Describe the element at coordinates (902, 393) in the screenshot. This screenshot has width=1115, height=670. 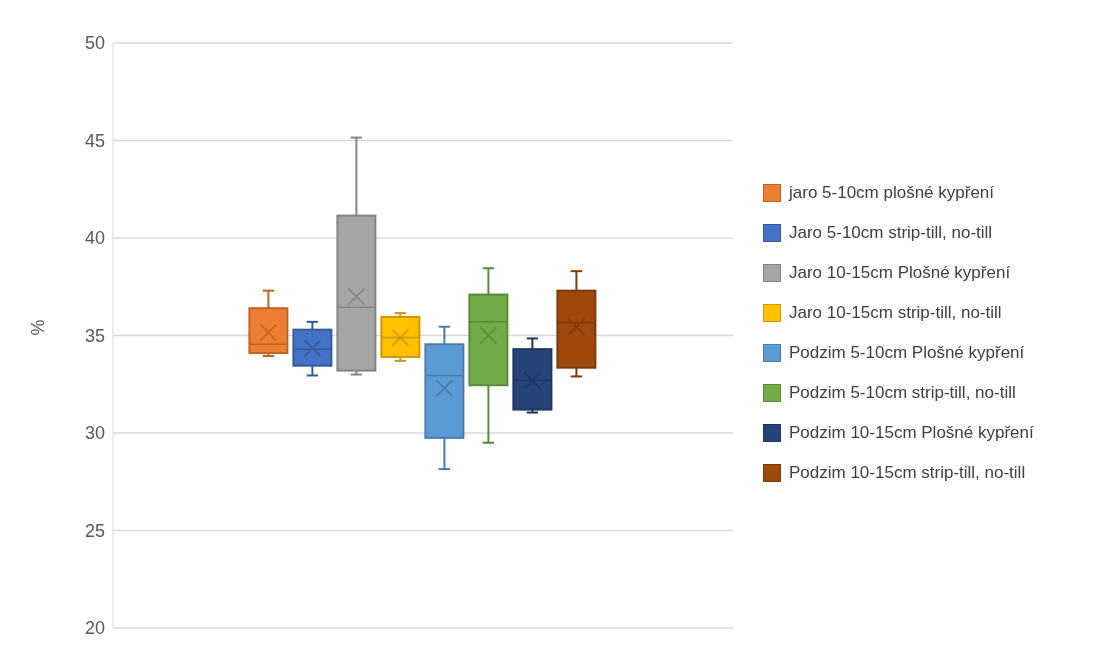
I see `legend-label: Podzim 5-10cm strip-till, no-till` at that location.